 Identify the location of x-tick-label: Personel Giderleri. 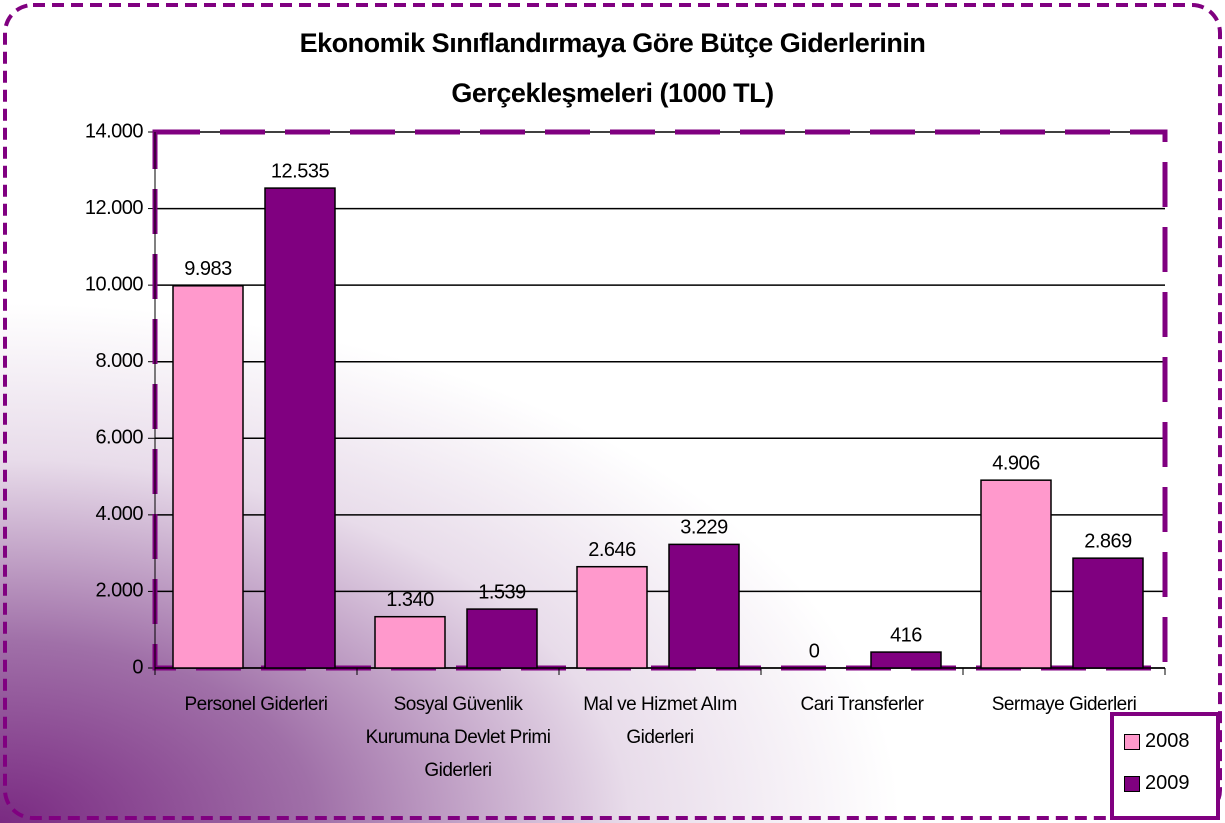
(256, 704).